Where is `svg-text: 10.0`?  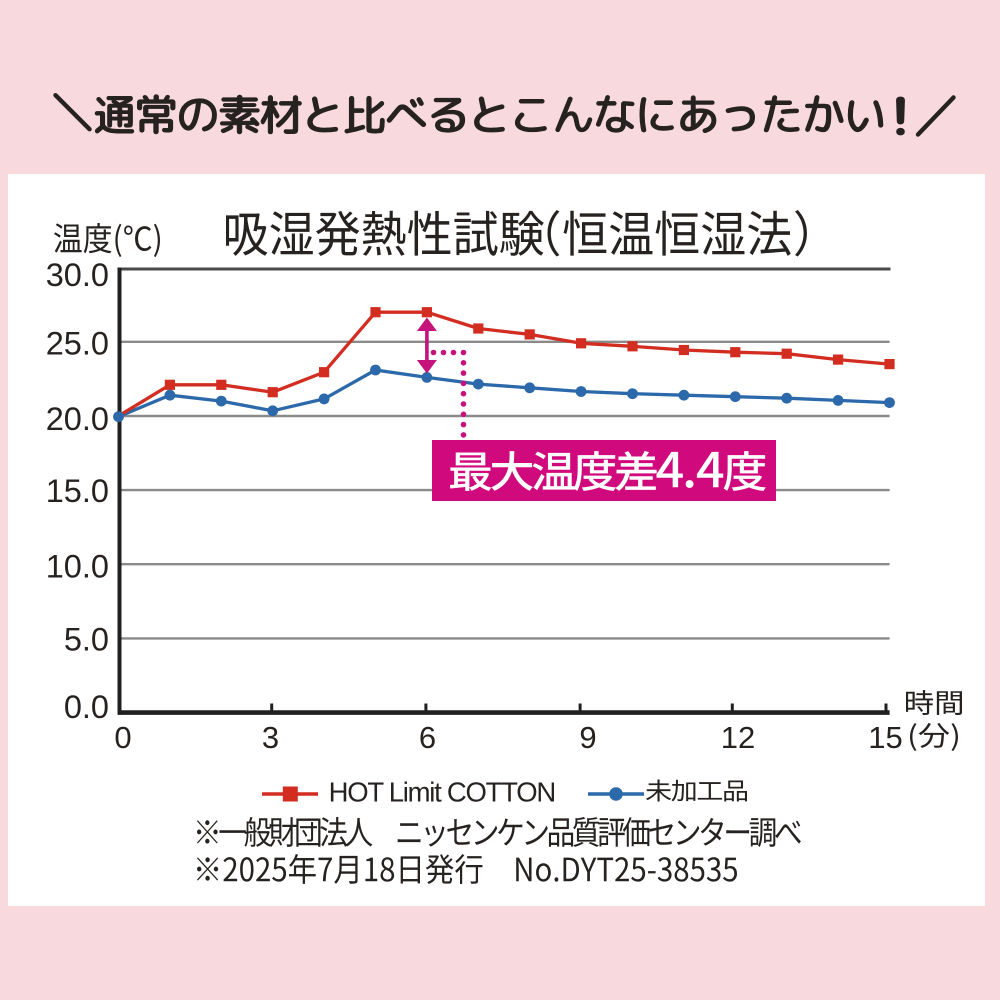 svg-text: 10.0 is located at coordinates (77, 567).